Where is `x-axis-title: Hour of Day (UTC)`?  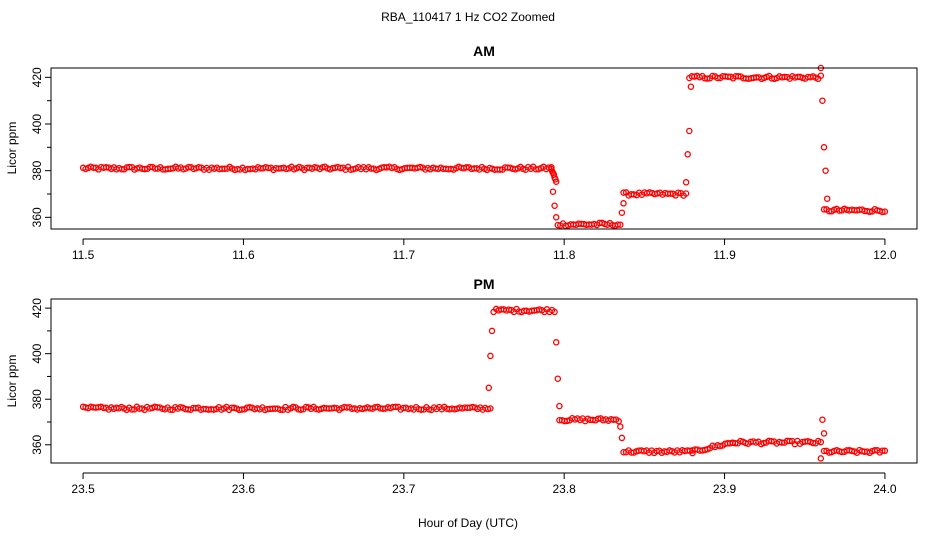
x-axis-title: Hour of Day (UTC) is located at coordinates (468, 523).